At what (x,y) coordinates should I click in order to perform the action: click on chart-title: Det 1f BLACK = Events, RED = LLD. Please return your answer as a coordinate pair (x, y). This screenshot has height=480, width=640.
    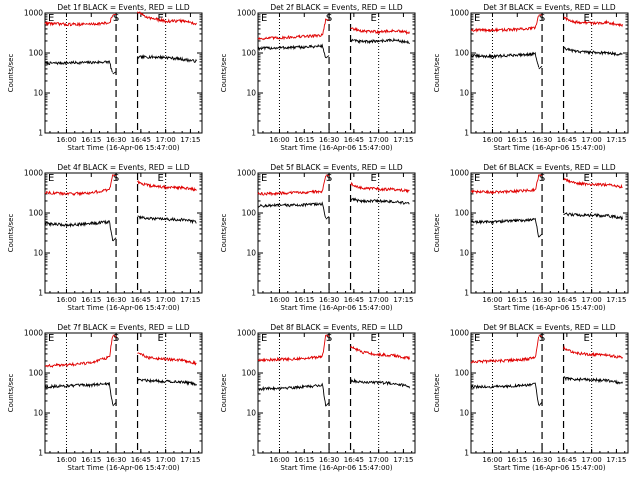
    Looking at the image, I should click on (123, 7).